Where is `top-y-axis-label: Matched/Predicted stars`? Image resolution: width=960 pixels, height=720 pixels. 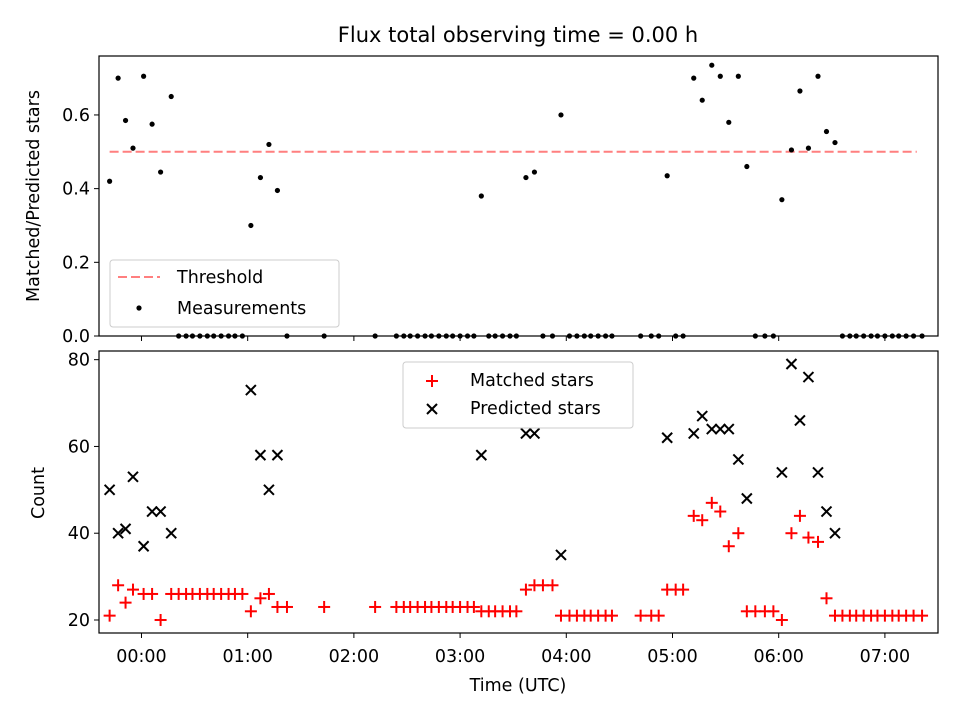 top-y-axis-label: Matched/Predicted stars is located at coordinates (34, 196).